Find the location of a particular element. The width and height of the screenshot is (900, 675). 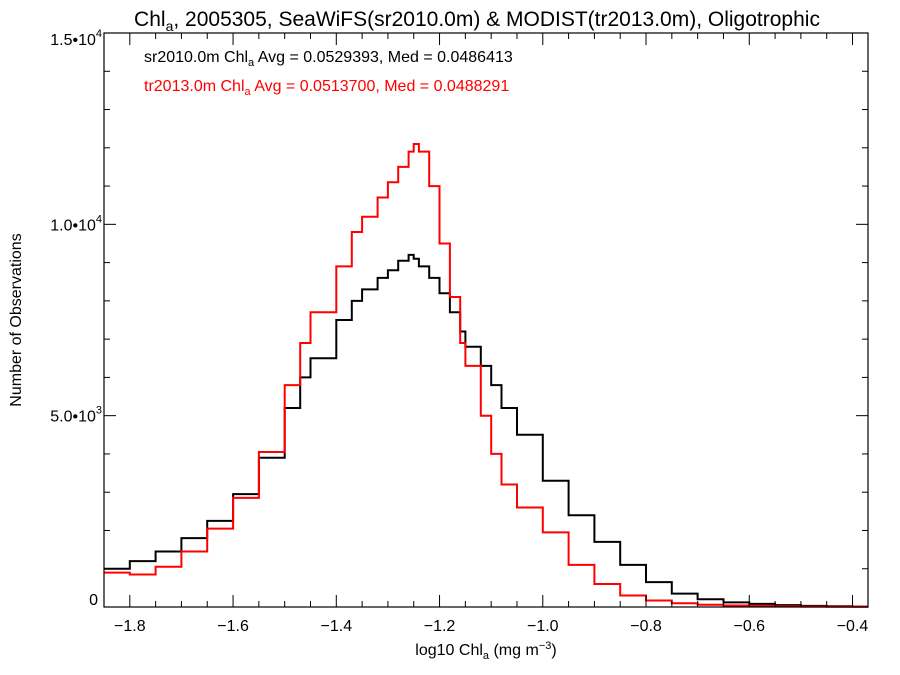

y-tick-label: 1.0•104 is located at coordinates (76, 223).